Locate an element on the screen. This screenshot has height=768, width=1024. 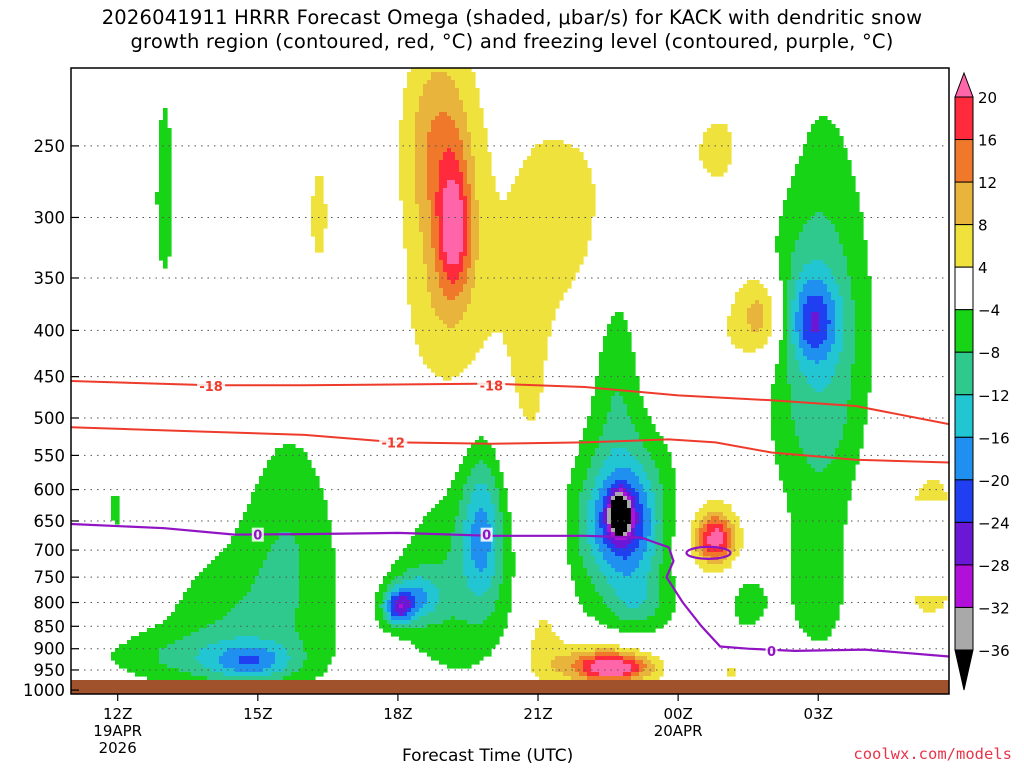
pressure-tick-label: 550 is located at coordinates (50, 455).